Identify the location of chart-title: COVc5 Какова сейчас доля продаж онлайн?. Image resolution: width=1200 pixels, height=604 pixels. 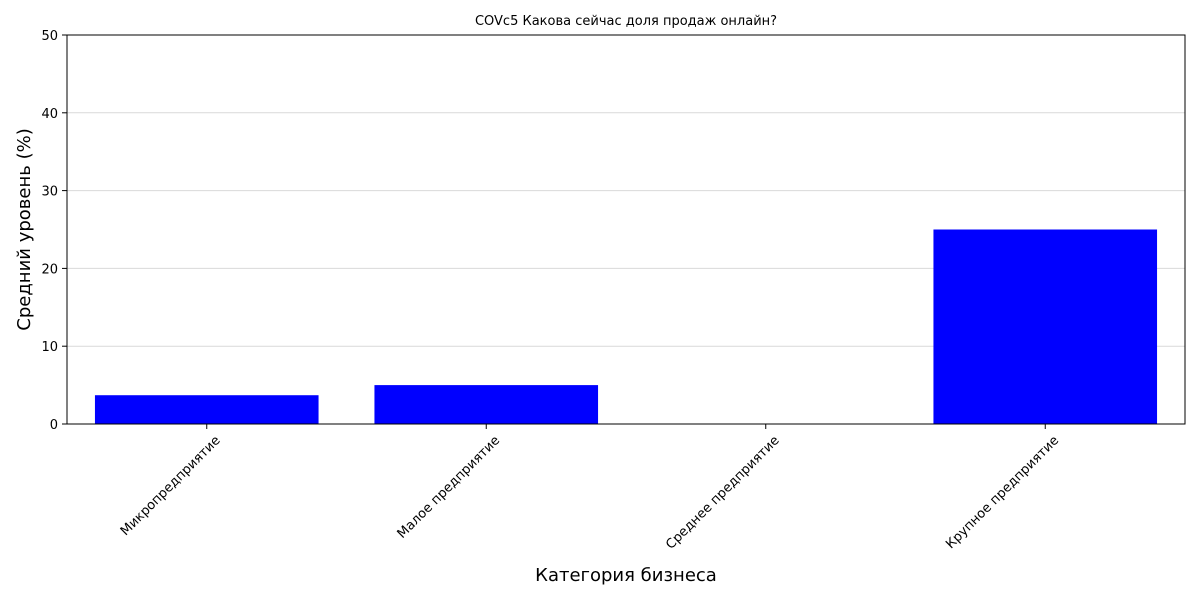
(626, 21).